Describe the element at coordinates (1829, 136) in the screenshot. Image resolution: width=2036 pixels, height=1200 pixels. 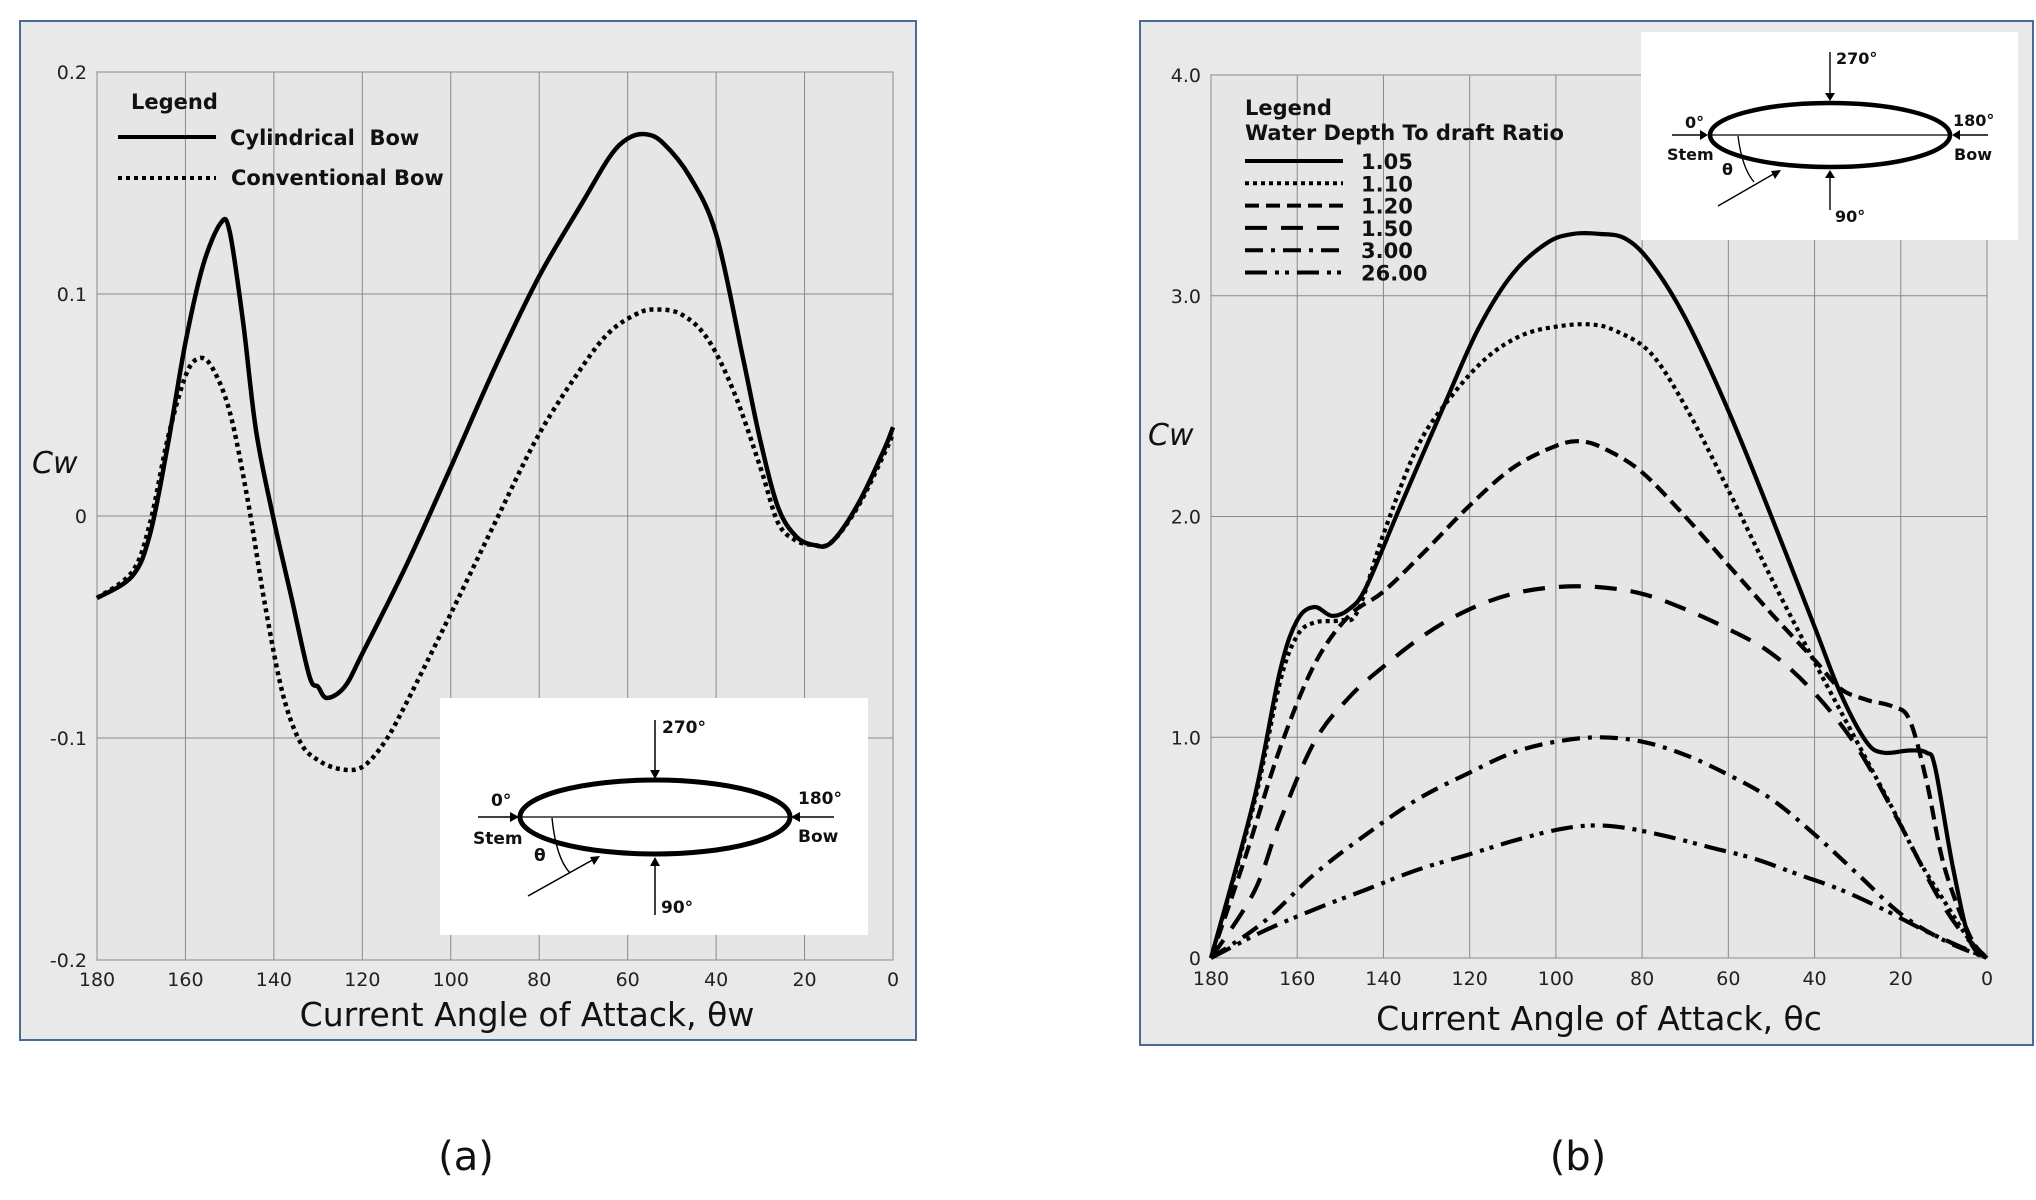
I see `chart-b-inset: 270° 0° Stem 180° Bow 90° θ` at that location.